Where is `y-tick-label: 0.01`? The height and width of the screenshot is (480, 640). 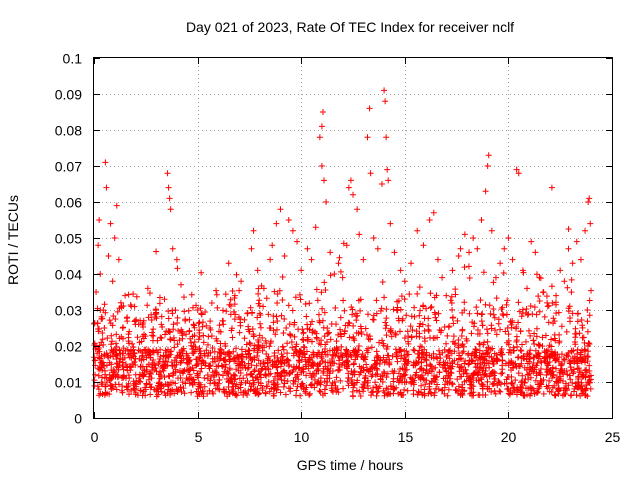
y-tick-label: 0.01 is located at coordinates (68, 383).